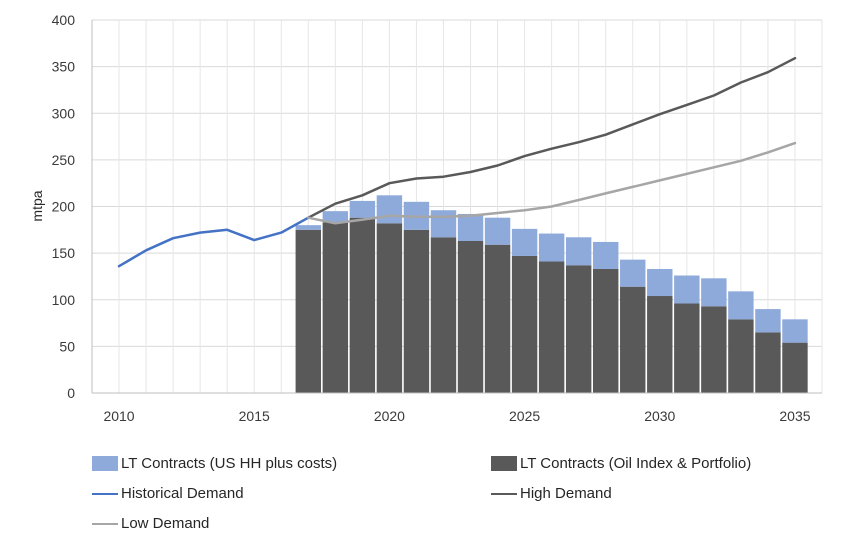 This screenshot has width=865, height=541. Describe the element at coordinates (633, 339) in the screenshot. I see `bar-oil-index-2029` at that location.